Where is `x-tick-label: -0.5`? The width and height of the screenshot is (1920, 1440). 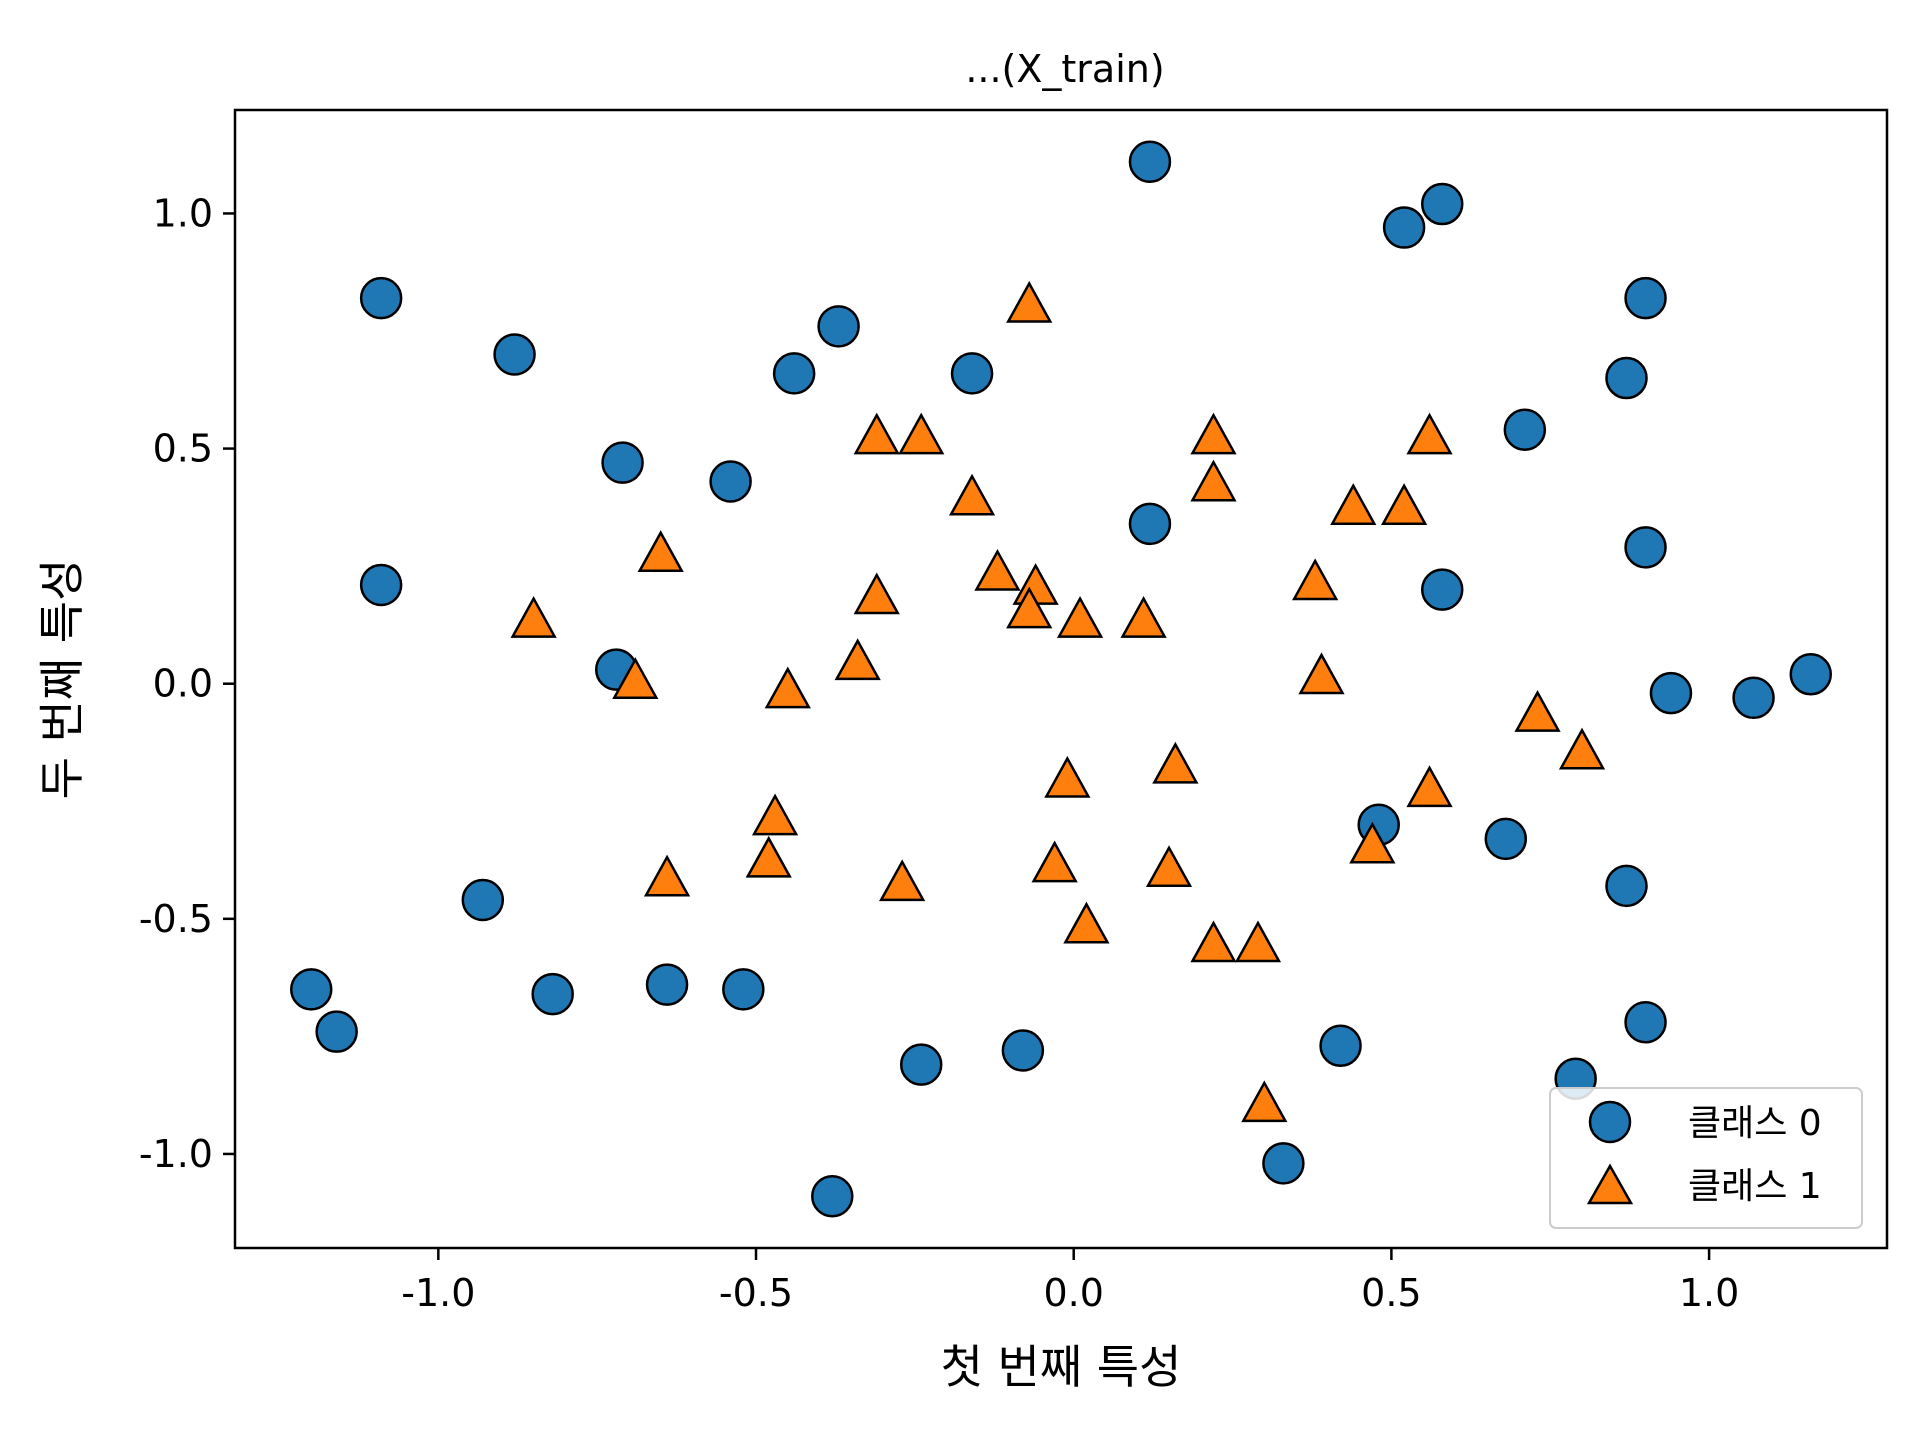
x-tick-label: -0.5 is located at coordinates (756, 1293).